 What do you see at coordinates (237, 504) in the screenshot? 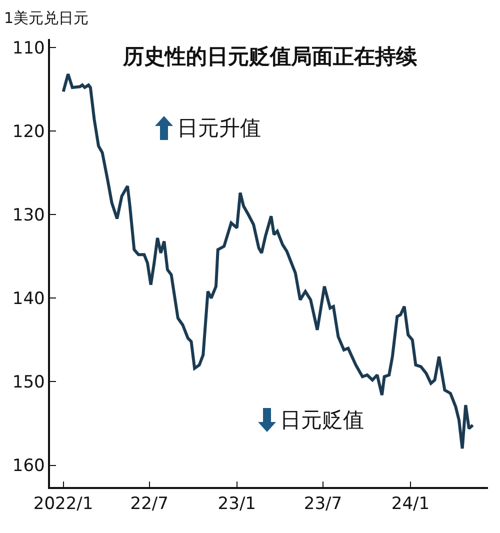
I see `x-tick-label: 23/1` at bounding box center [237, 504].